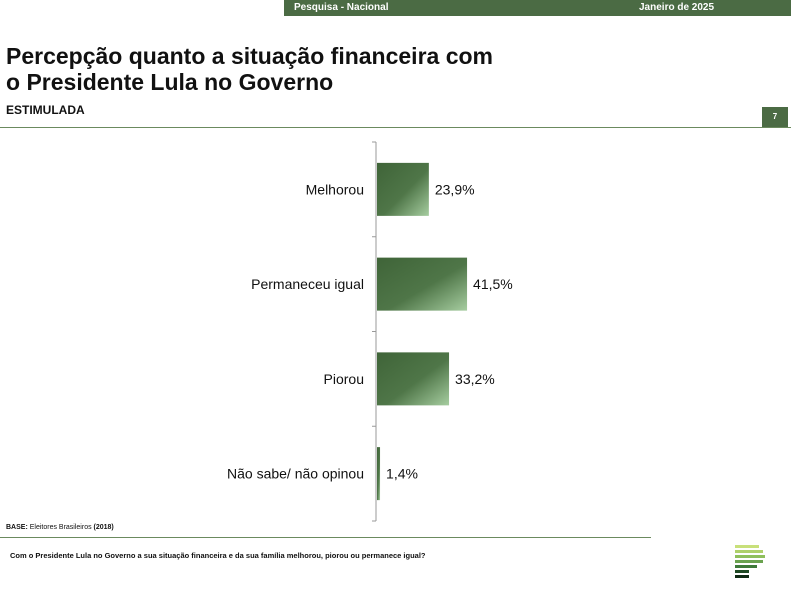 This screenshot has width=791, height=592. What do you see at coordinates (677, 7) in the screenshot?
I see `survey-date: Janeiro de 2025` at bounding box center [677, 7].